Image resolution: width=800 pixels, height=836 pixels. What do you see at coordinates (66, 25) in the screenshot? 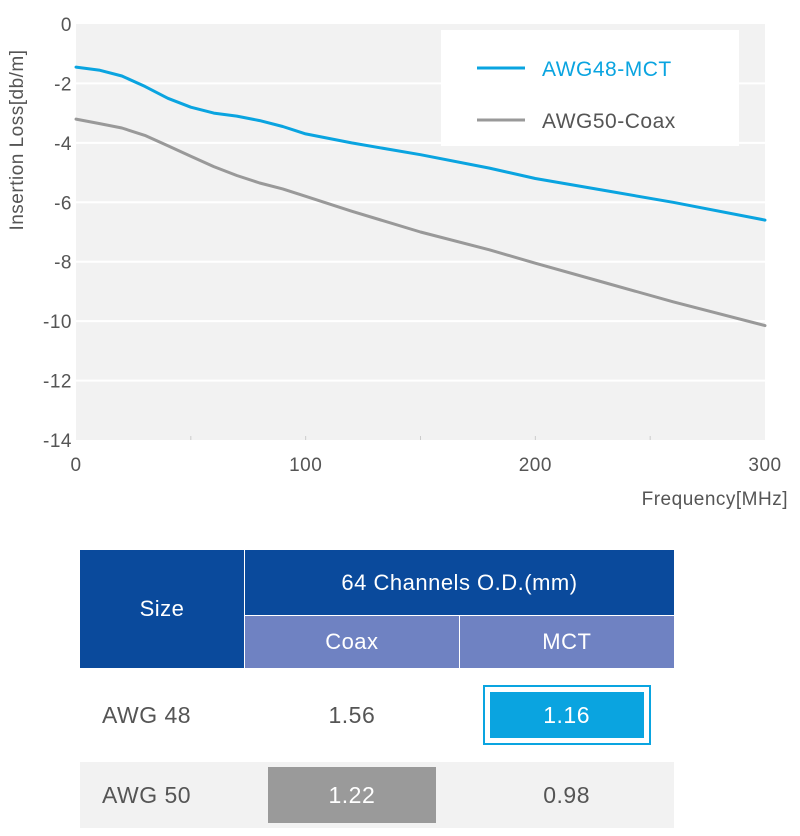
I see `y-tick-label: 0` at bounding box center [66, 25].